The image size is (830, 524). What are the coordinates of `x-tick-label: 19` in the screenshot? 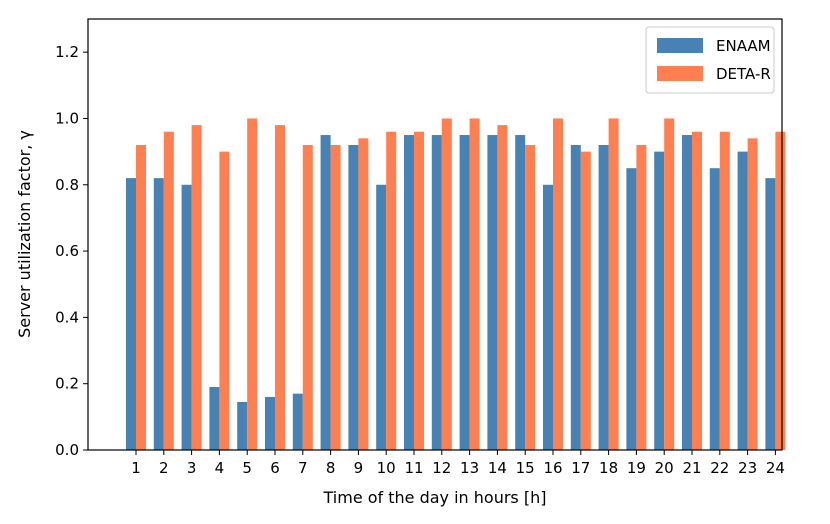 It's located at (636, 468).